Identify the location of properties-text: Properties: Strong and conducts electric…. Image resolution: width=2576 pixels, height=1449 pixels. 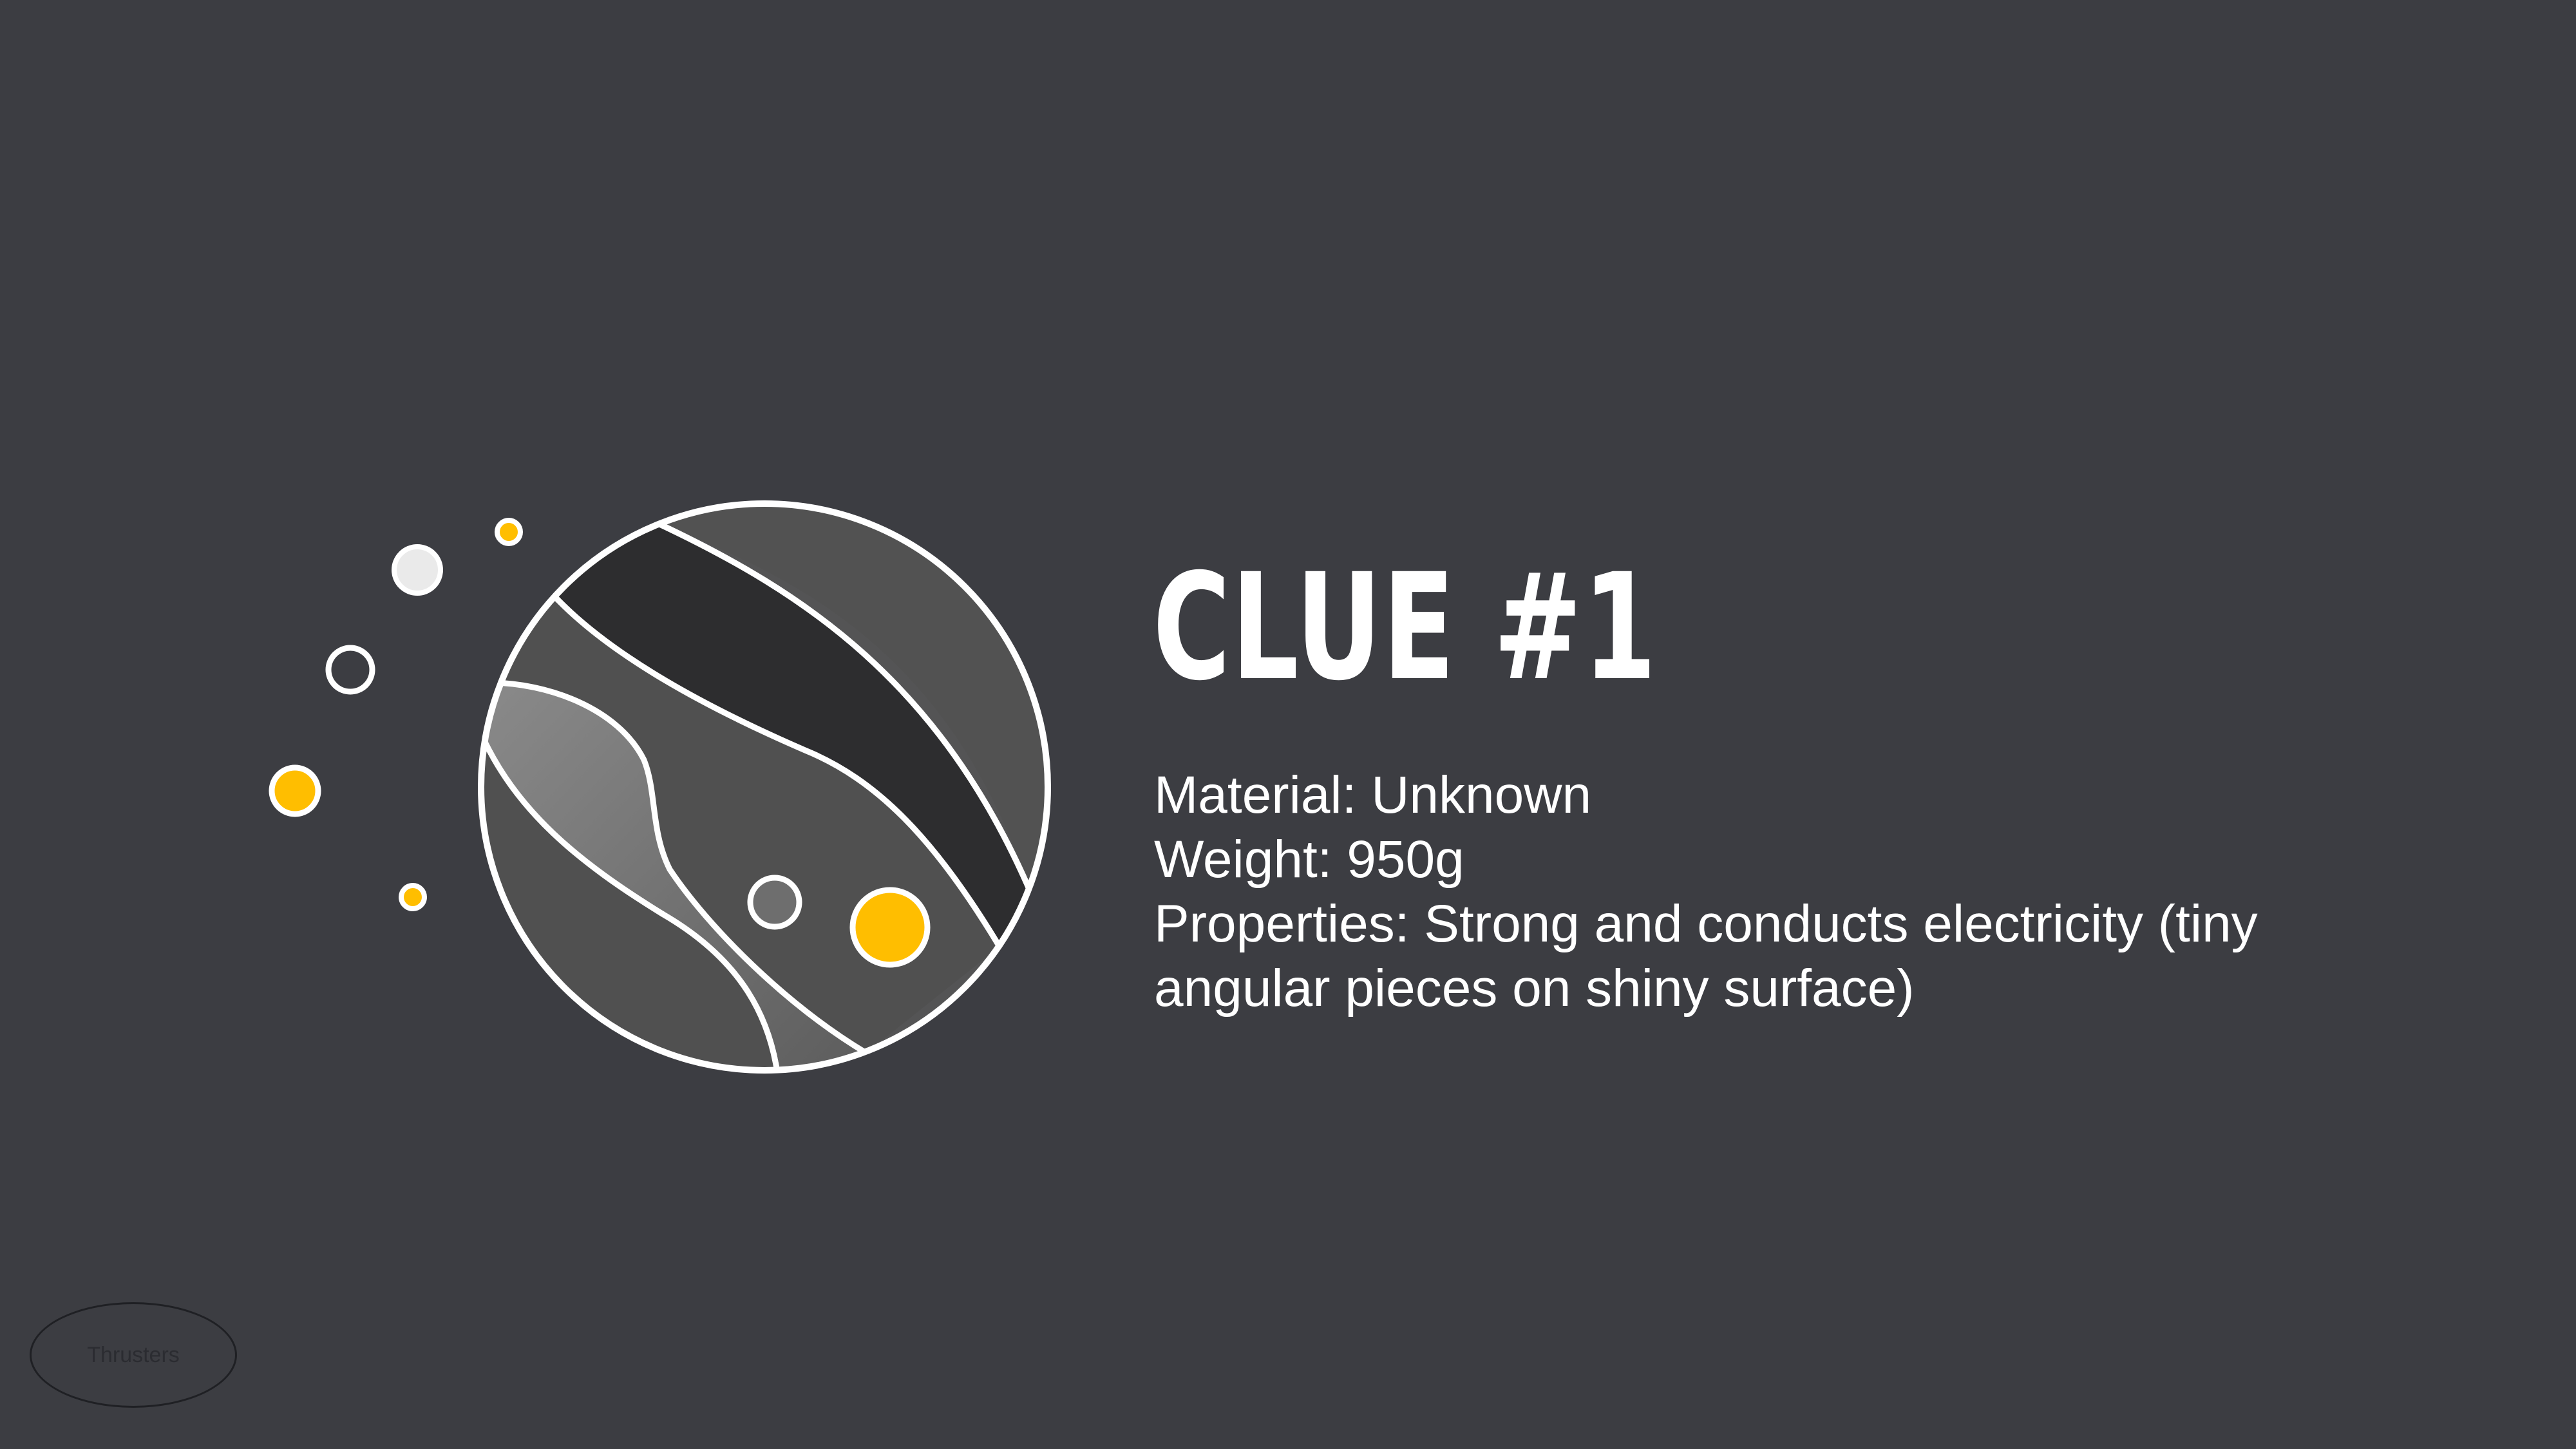
(1706, 956).